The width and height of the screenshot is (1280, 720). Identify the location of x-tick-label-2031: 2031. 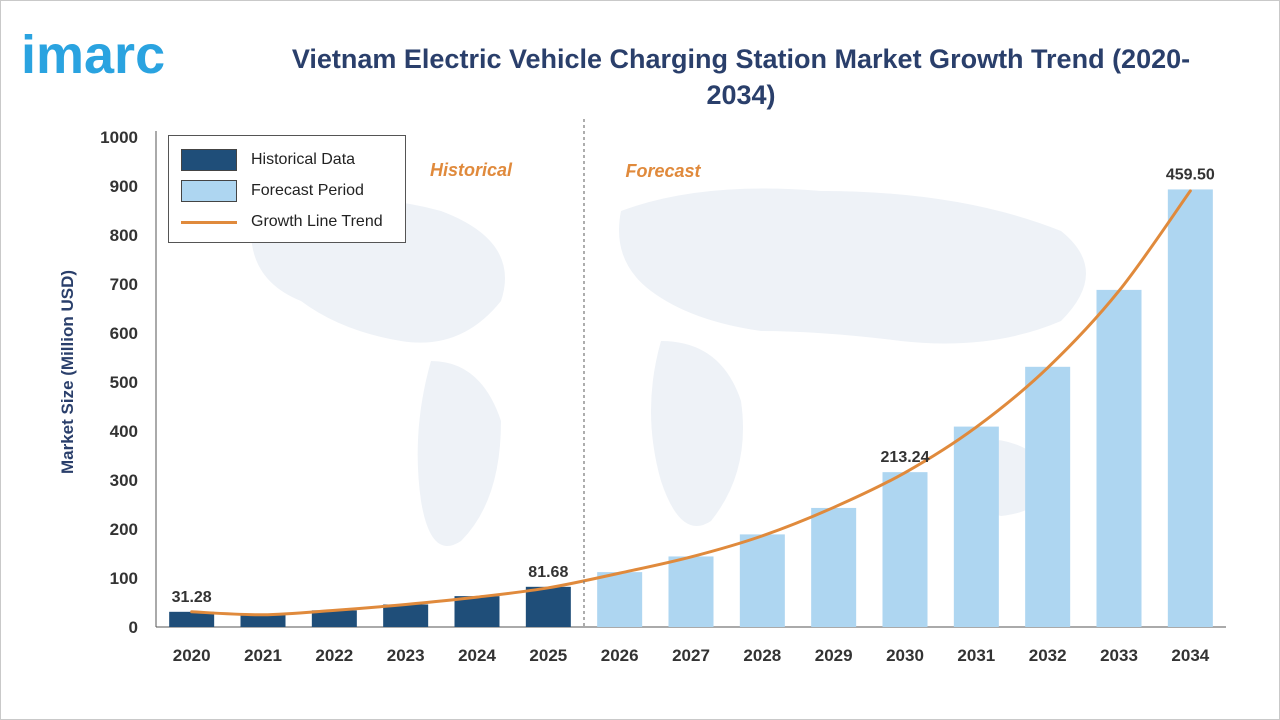
(976, 655).